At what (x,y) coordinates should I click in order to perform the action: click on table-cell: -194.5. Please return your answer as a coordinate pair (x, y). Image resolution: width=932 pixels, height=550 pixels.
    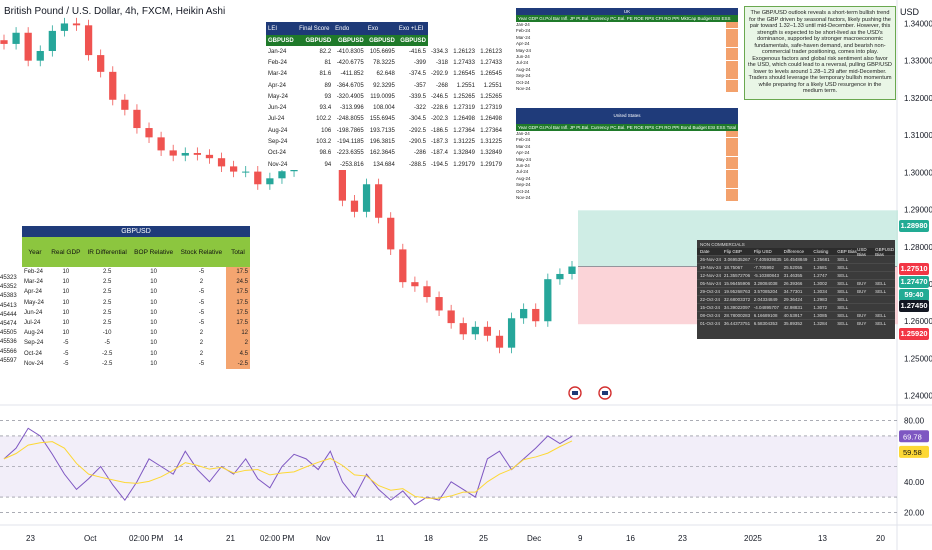
    Looking at the image, I should click on (440, 164).